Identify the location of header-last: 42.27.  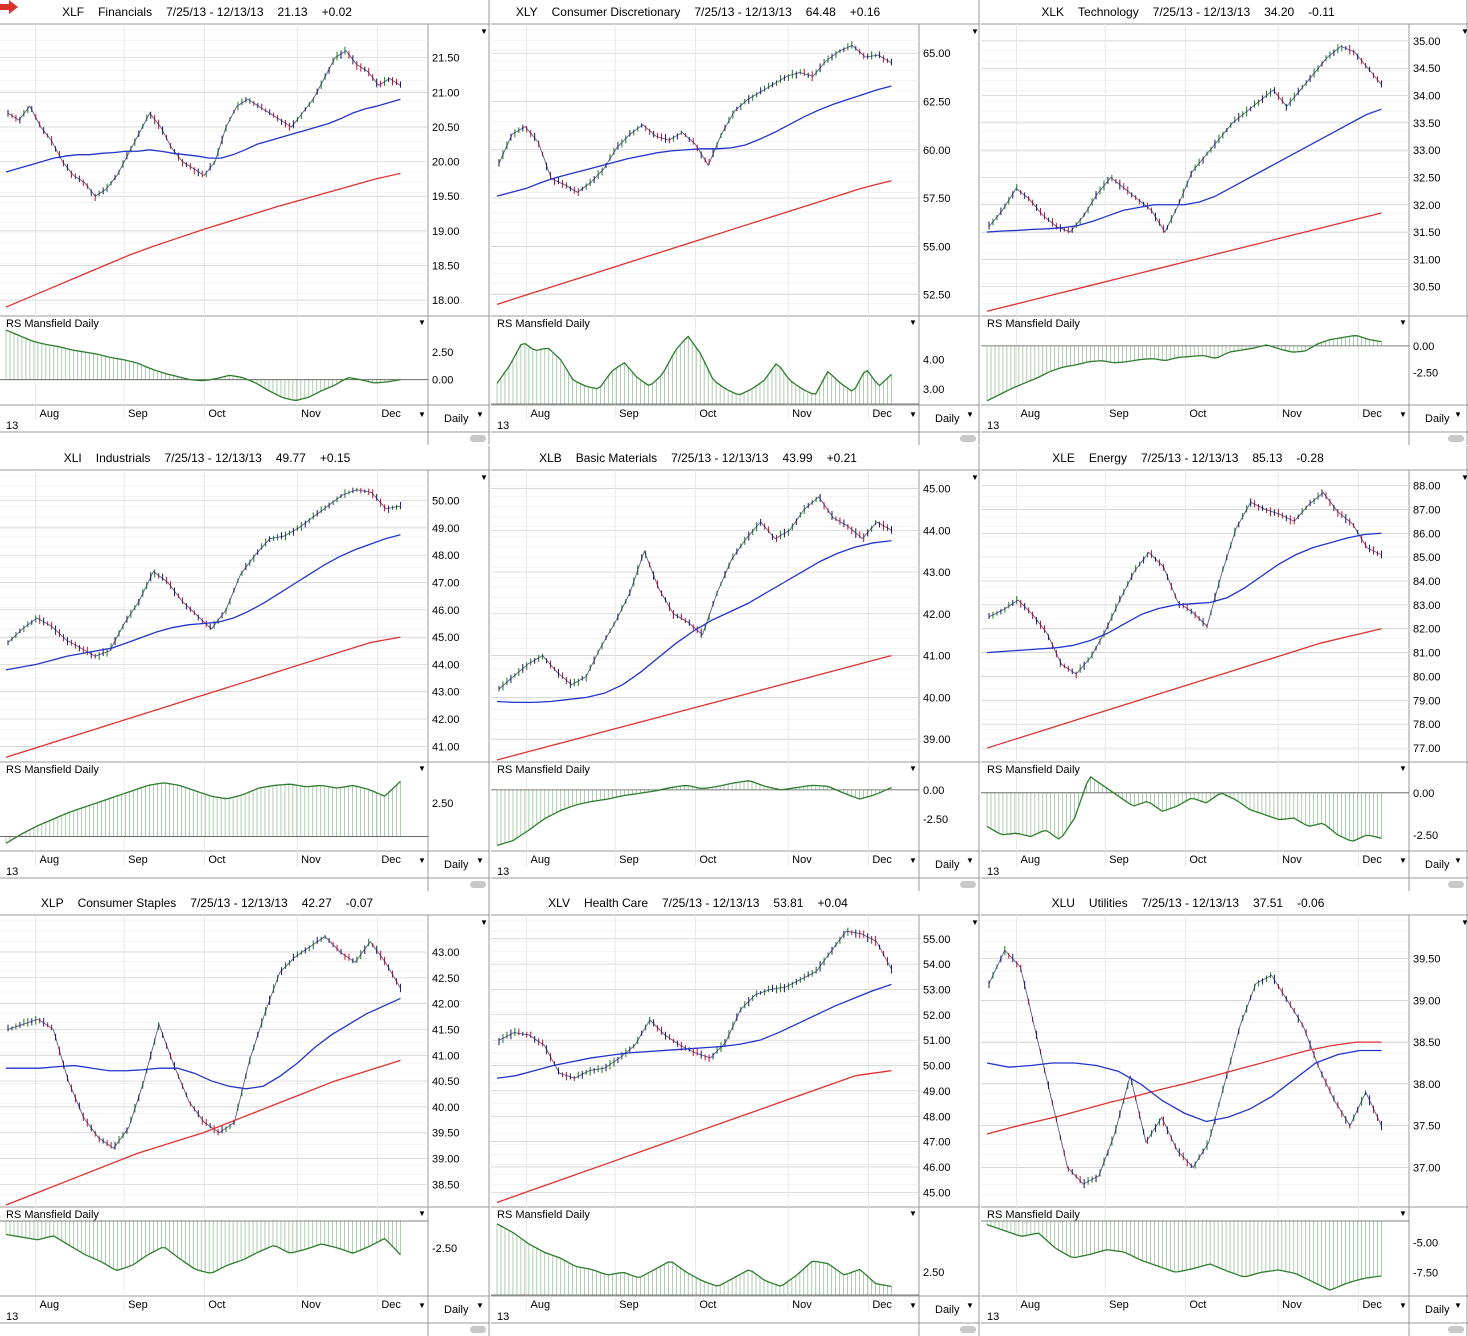
(316, 903).